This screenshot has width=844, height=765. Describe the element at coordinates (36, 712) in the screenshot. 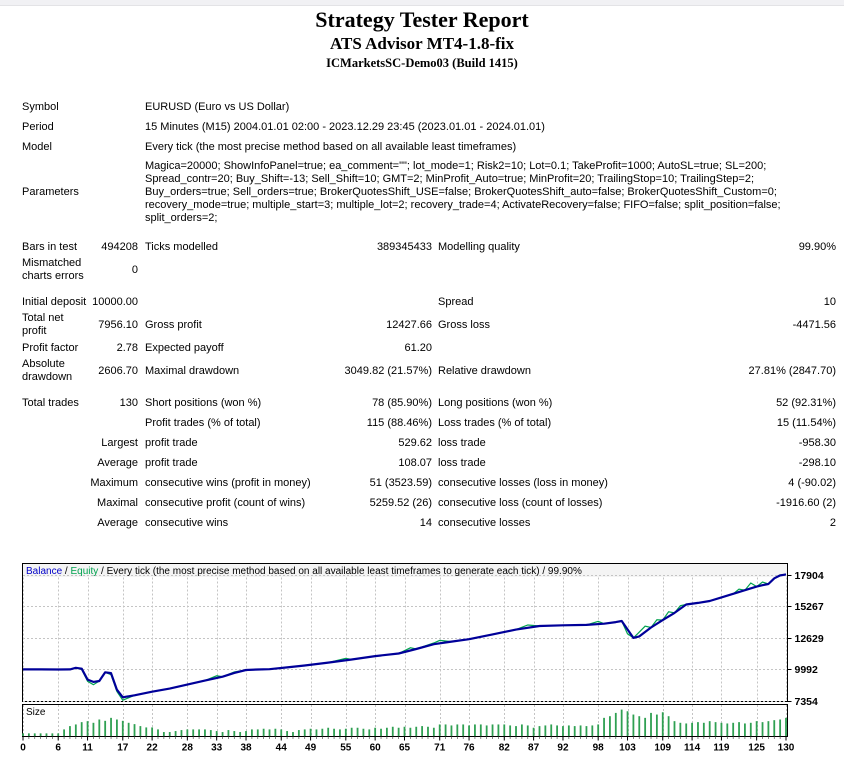

I see `size-panel-label: Size` at that location.